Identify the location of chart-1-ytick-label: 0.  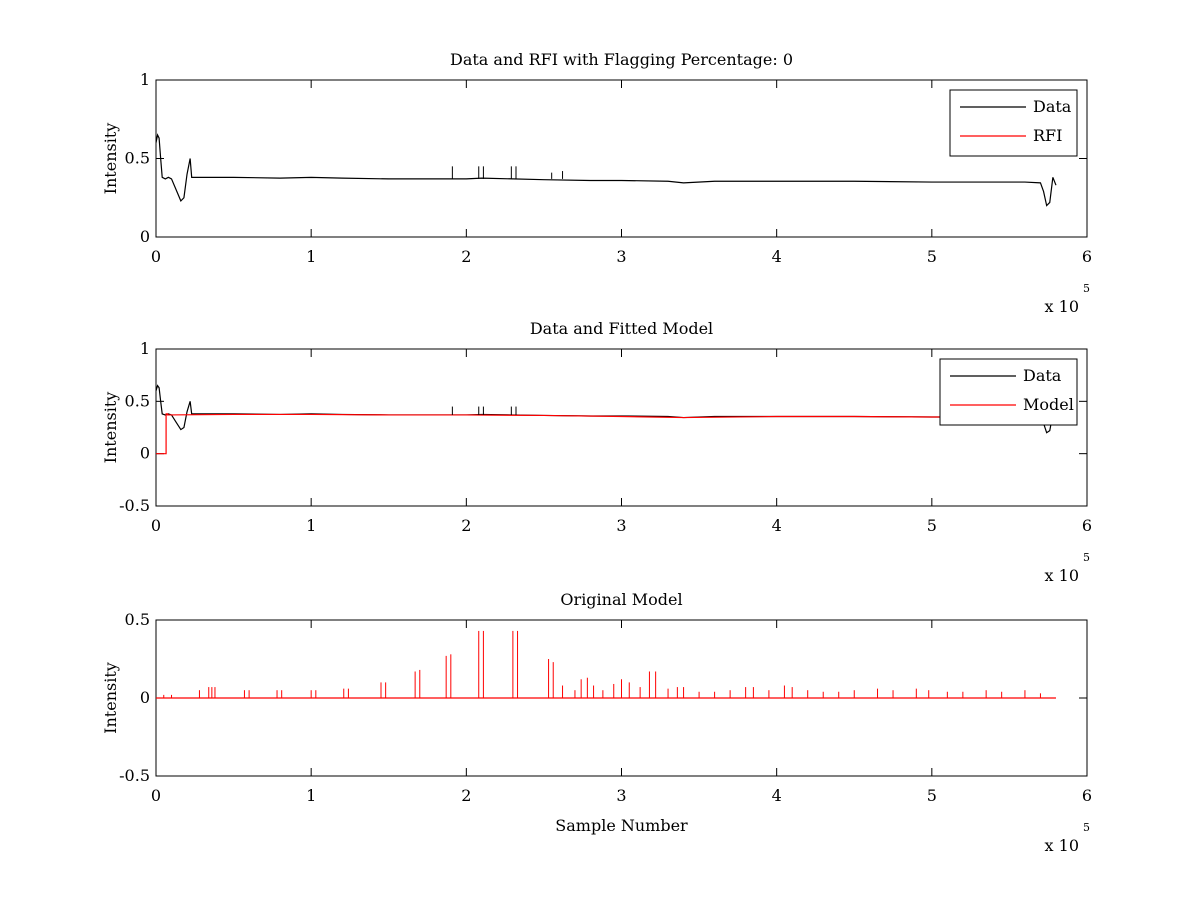
(145, 236).